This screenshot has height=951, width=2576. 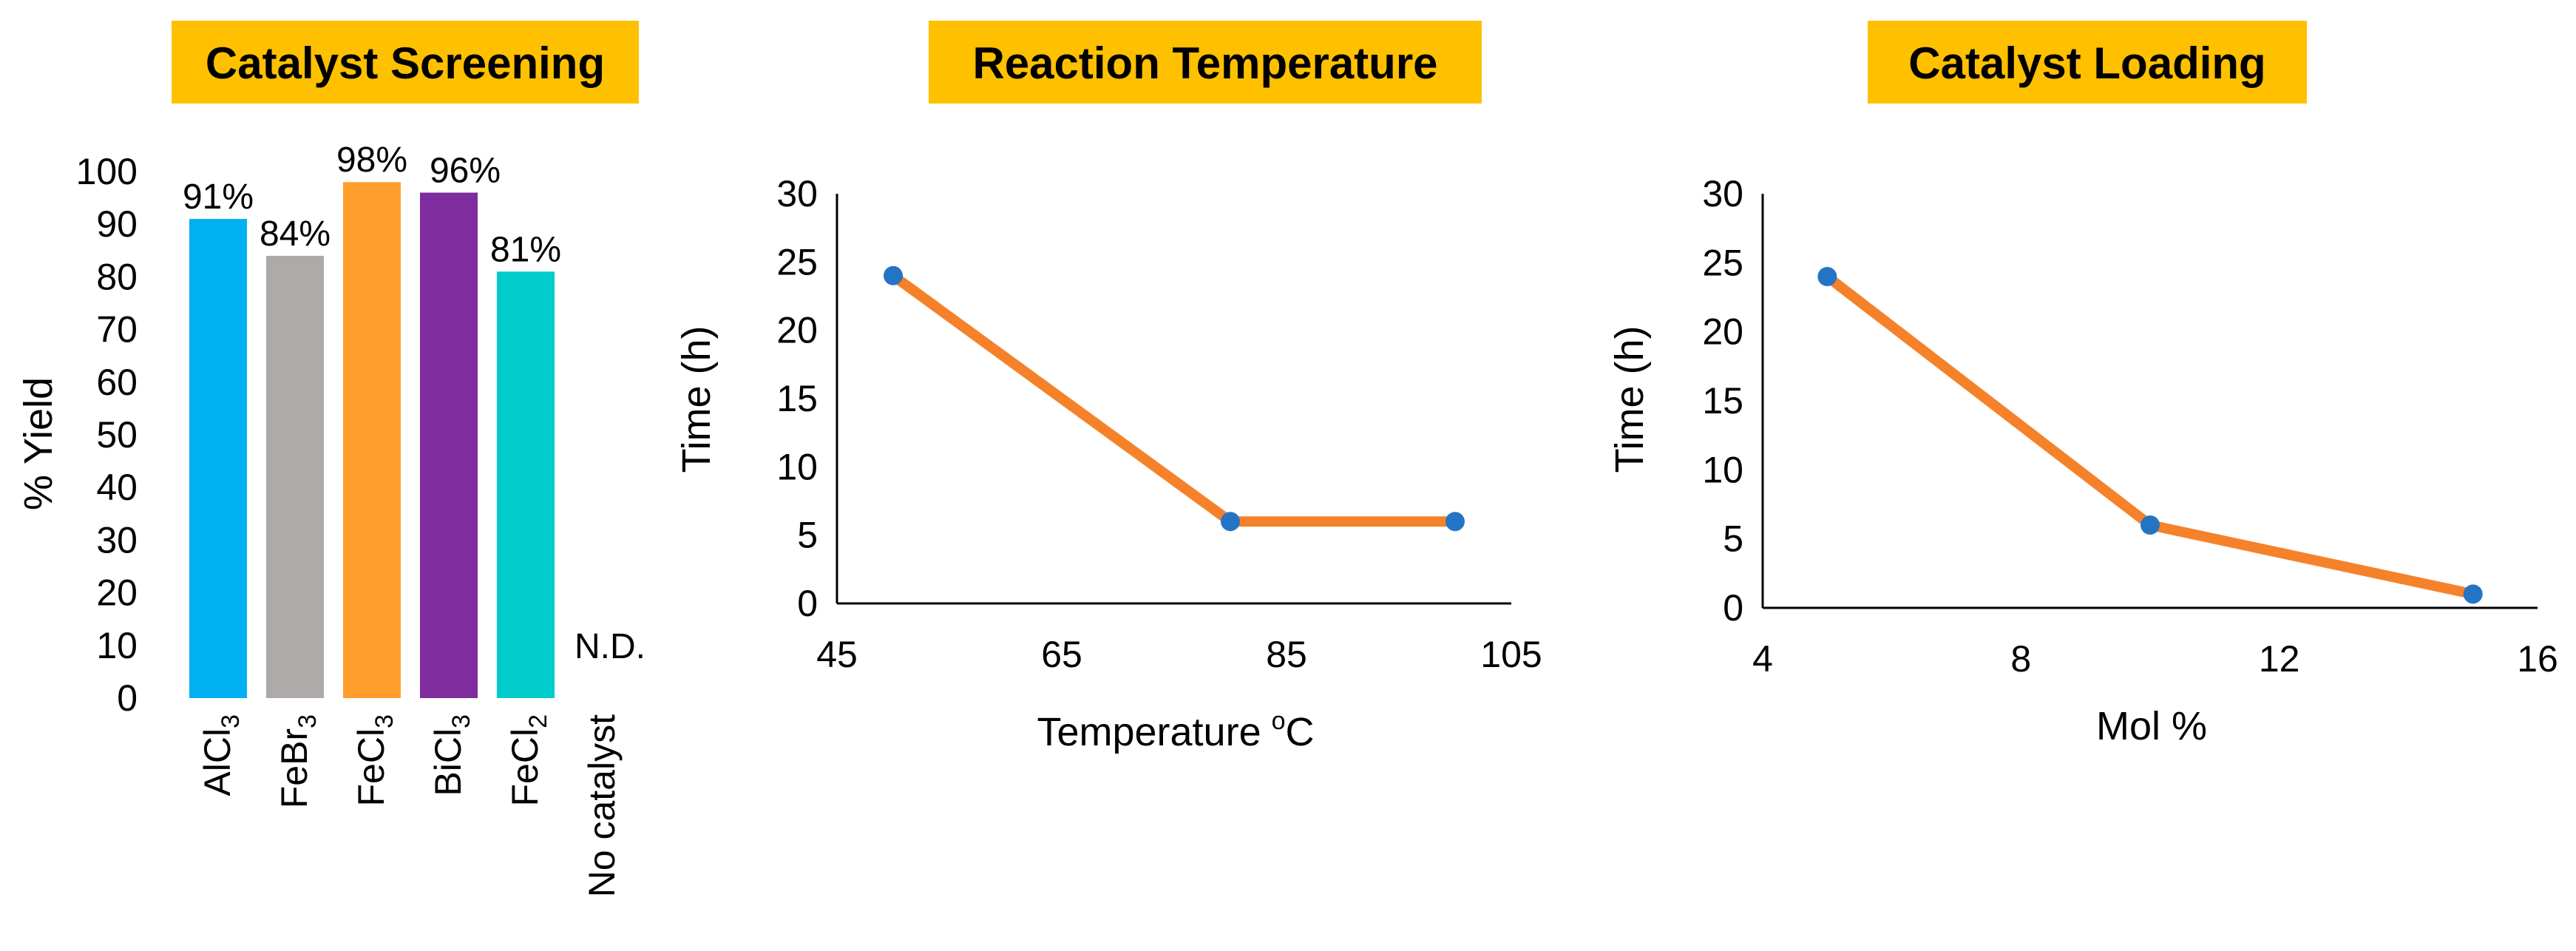 I want to click on x-axis-label-mol-percent: Mol %, so click(x=2151, y=726).